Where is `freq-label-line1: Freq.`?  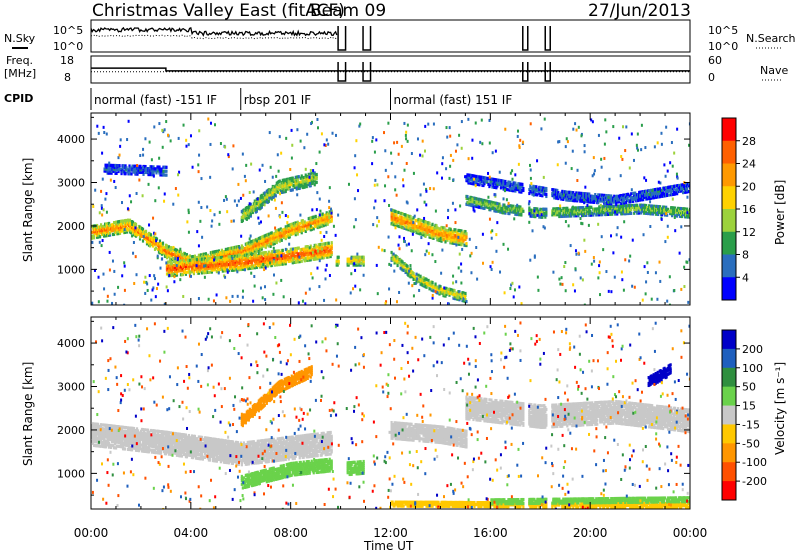 freq-label-line1: Freq. is located at coordinates (19, 60).